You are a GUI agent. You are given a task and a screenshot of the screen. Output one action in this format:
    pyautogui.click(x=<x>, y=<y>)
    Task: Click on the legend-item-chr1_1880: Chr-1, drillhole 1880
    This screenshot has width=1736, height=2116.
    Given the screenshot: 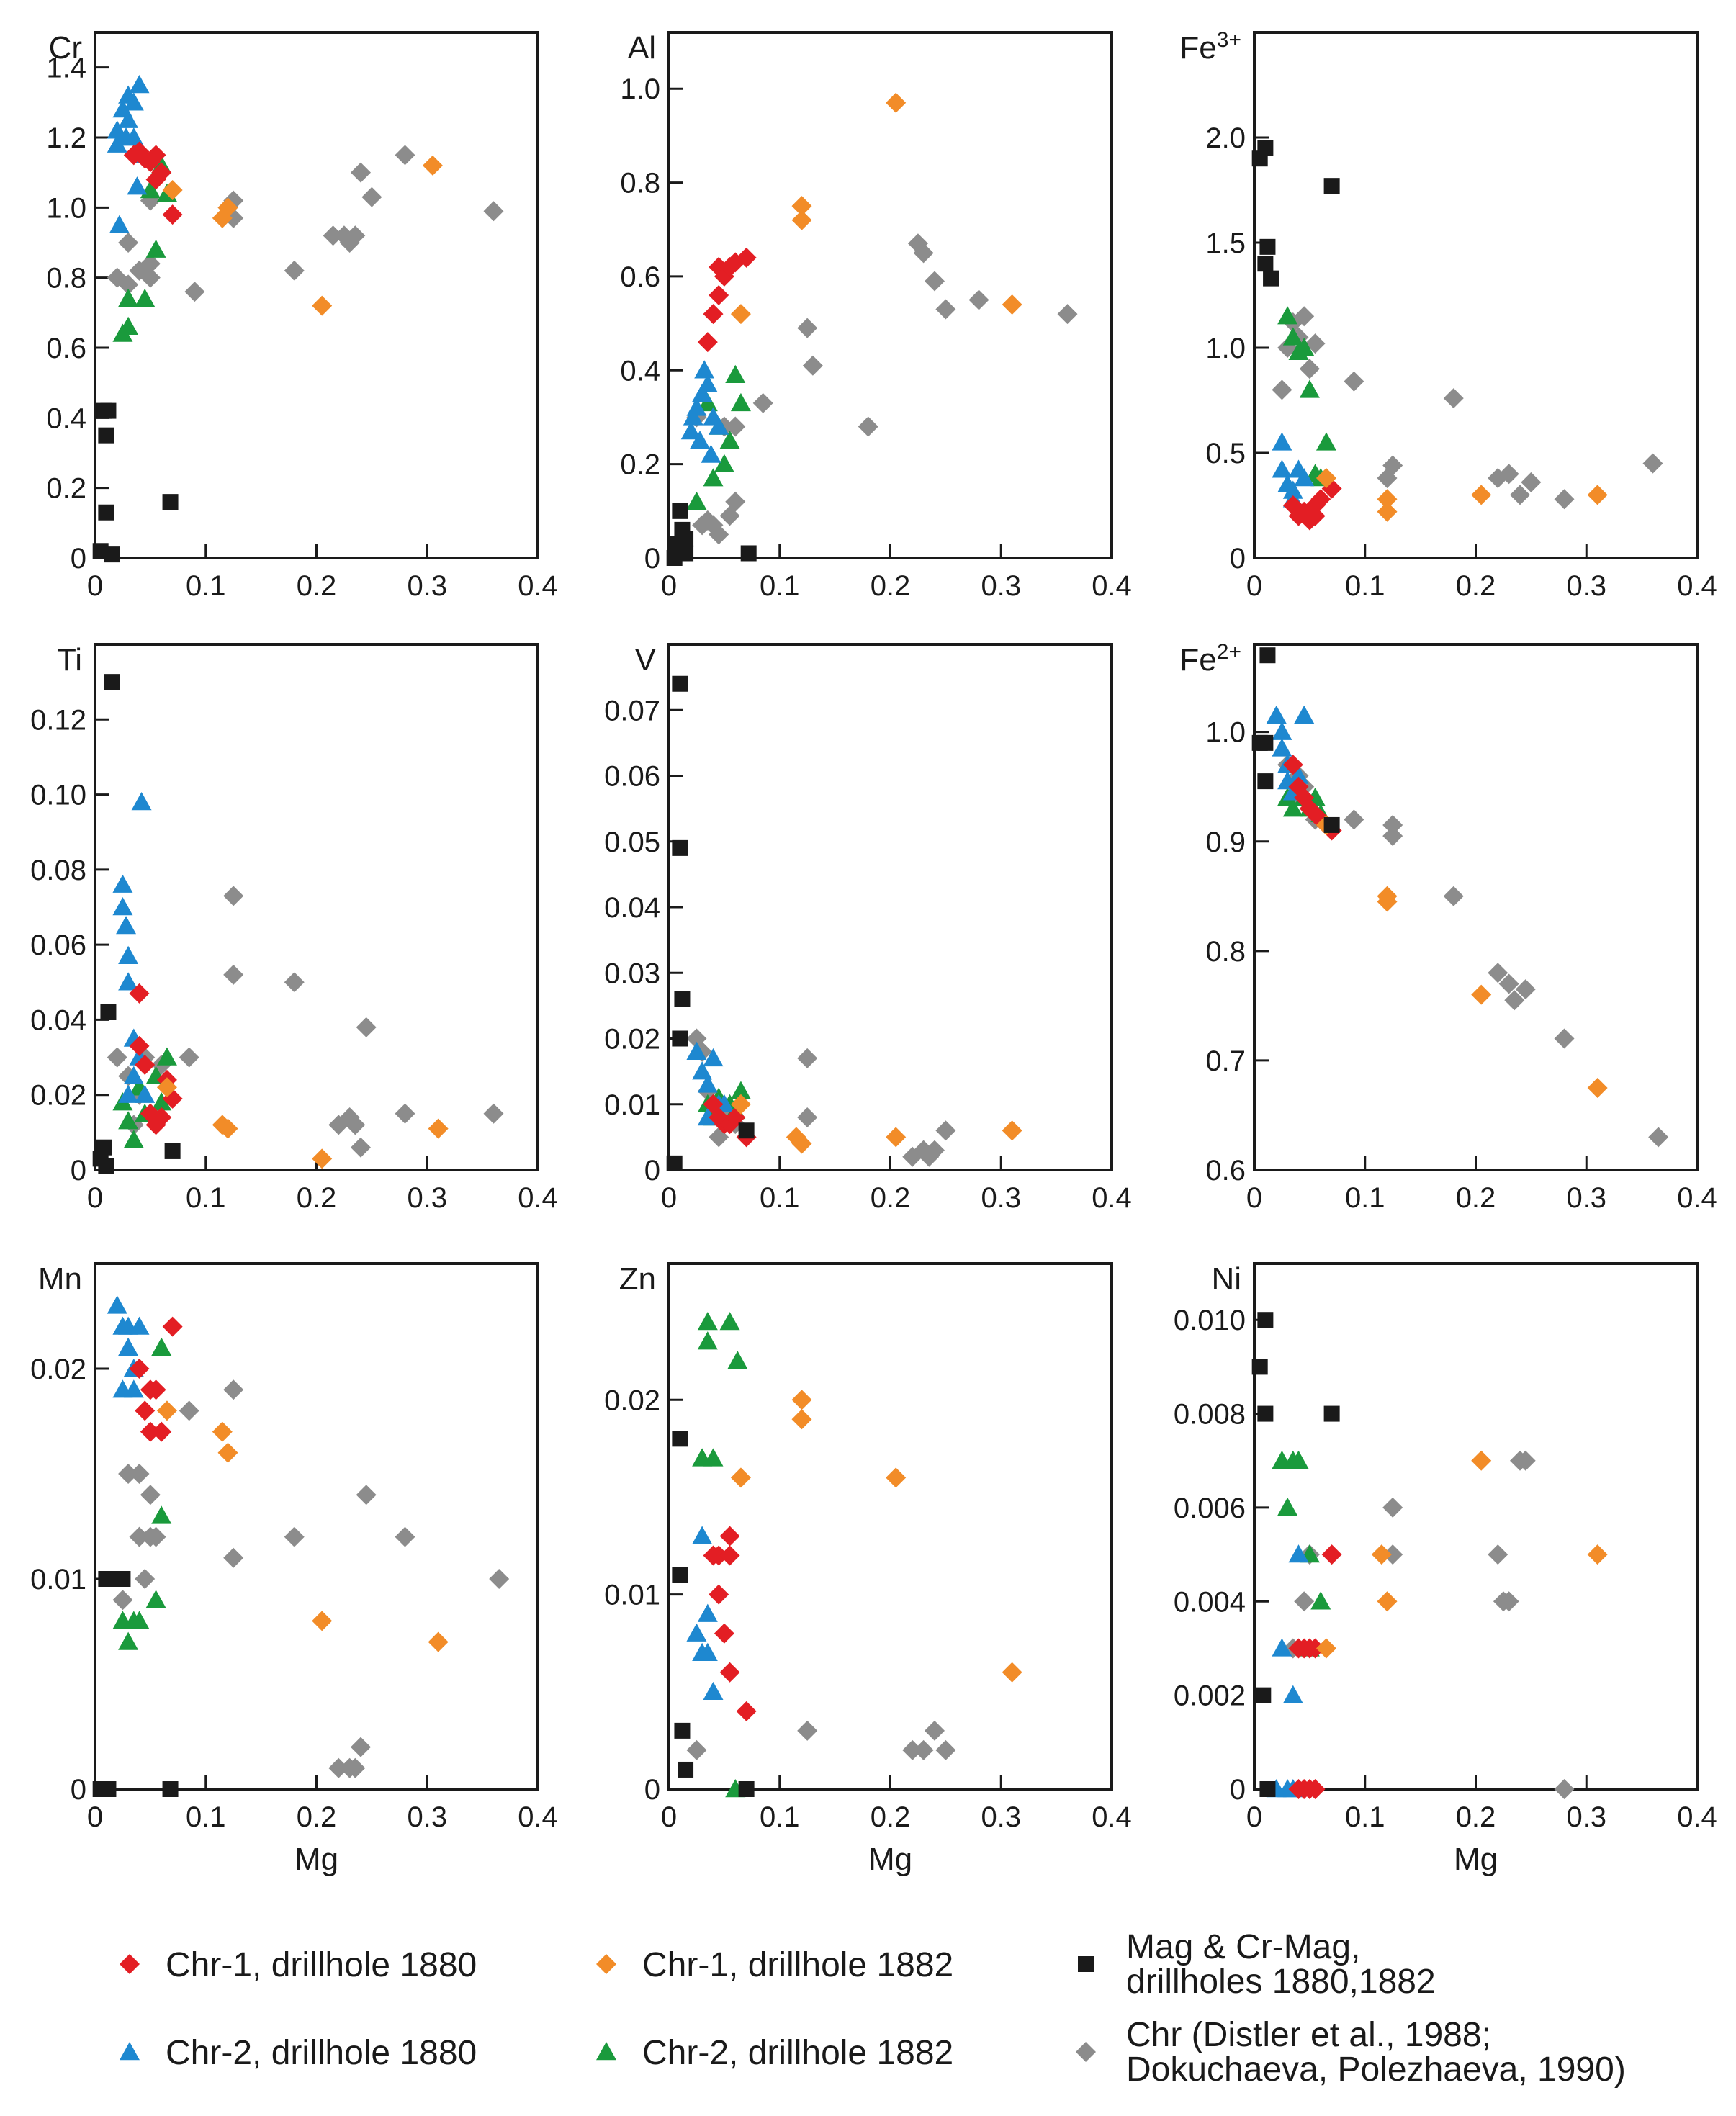 What is the action you would take?
    pyautogui.click(x=299, y=1965)
    